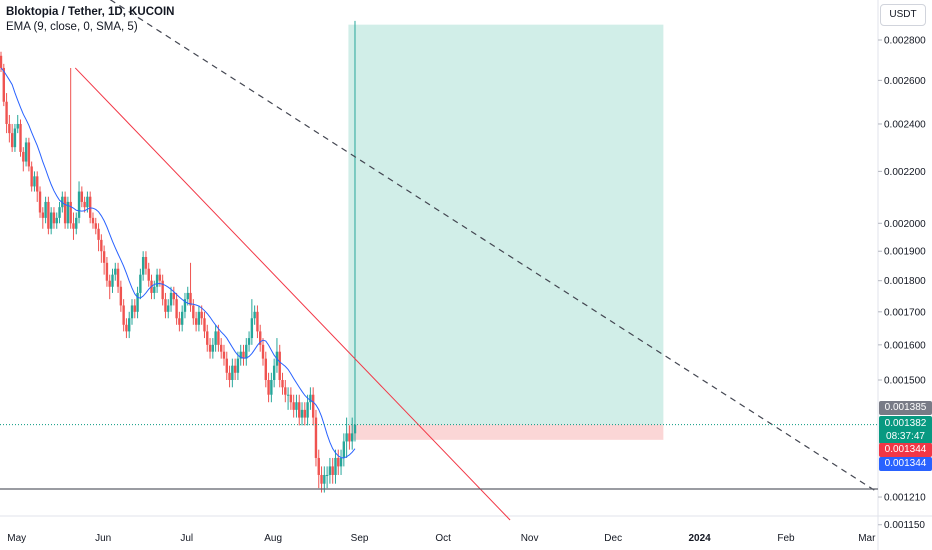  I want to click on currency-button: USDT, so click(903, 15).